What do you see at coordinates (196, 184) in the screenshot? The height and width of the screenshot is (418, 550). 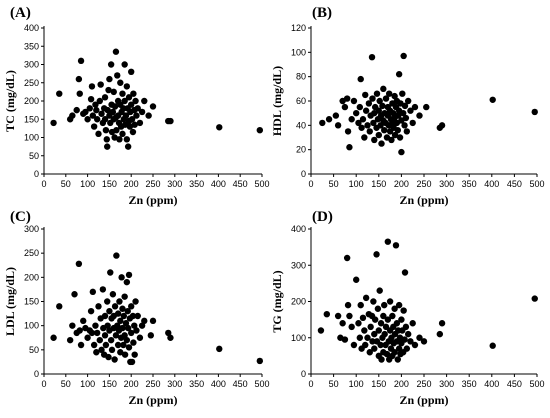 I see `x-tick-label: 350` at bounding box center [196, 184].